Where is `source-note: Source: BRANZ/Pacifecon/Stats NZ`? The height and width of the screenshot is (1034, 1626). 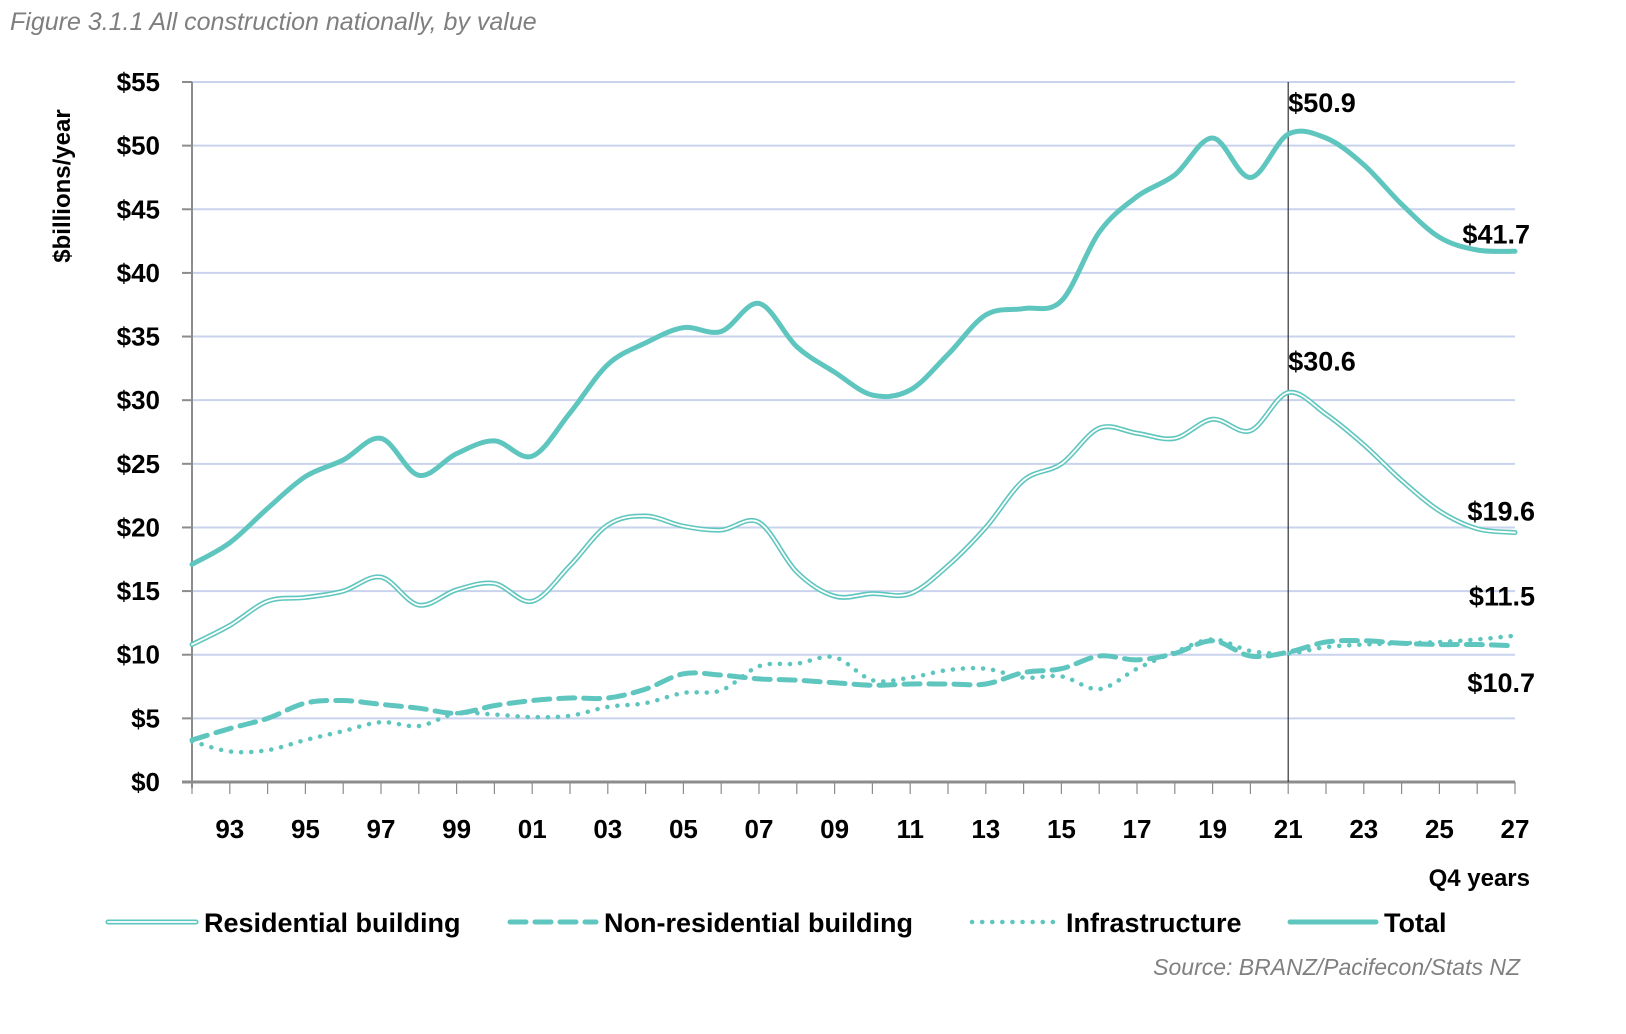 source-note: Source: BRANZ/Pacifecon/Stats NZ is located at coordinates (1336, 967).